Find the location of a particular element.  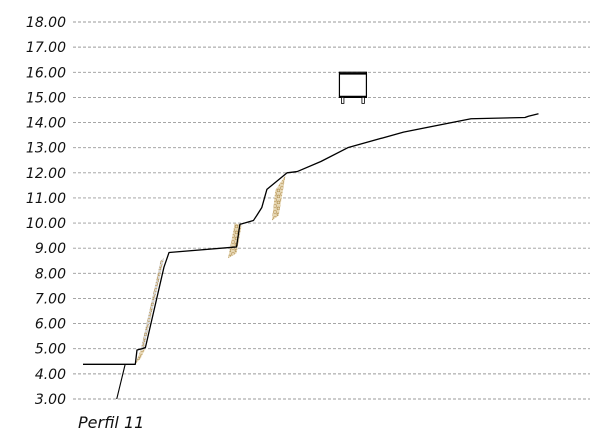

y-tick-label-1: 4.00 is located at coordinates (50, 375).